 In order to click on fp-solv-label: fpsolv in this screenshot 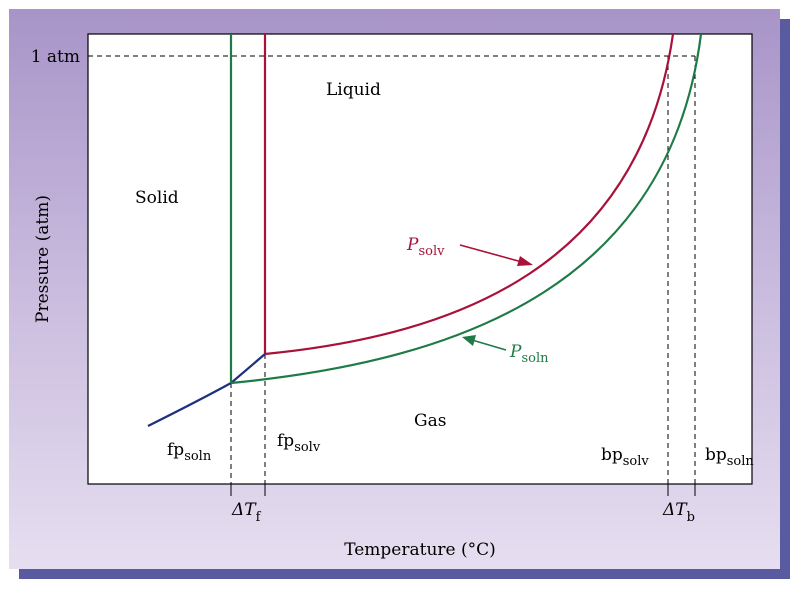, I will do `click(299, 443)`.